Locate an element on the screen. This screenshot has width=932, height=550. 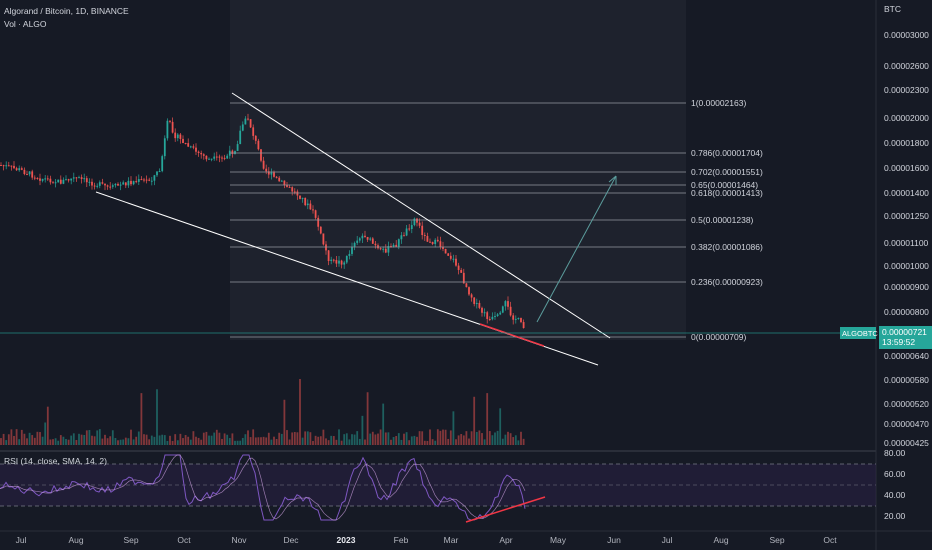
price-tick-label: 0.00000425 is located at coordinates (906, 443).